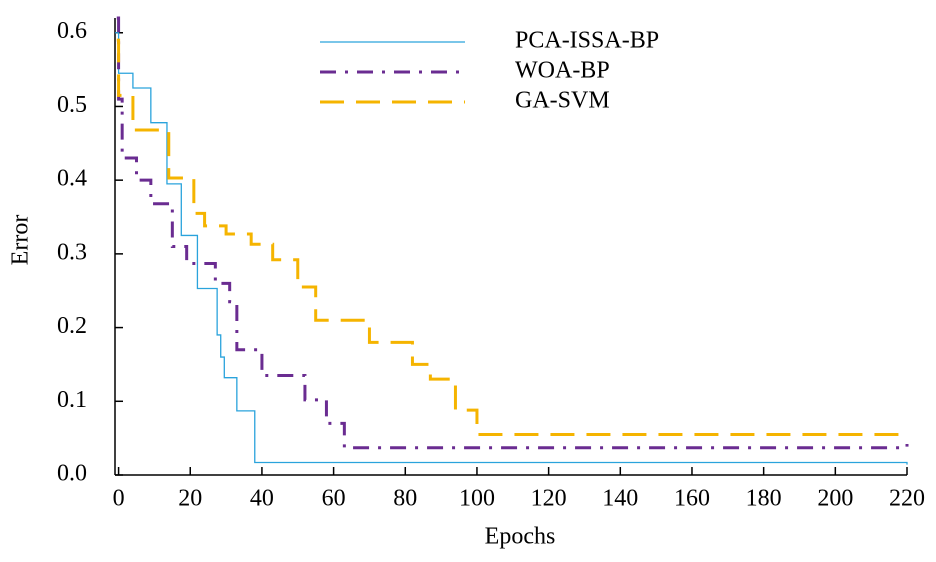 This screenshot has width=936, height=562. What do you see at coordinates (405, 499) in the screenshot?
I see `x-tick-label: 80` at bounding box center [405, 499].